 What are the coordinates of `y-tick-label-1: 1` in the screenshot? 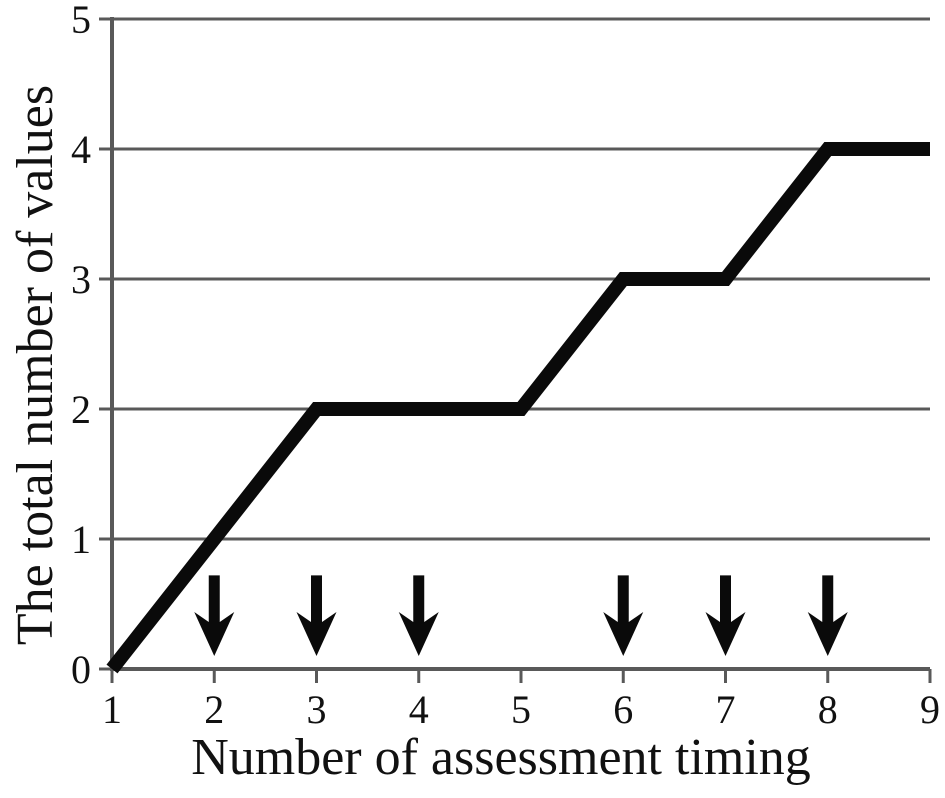 It's located at (81, 539).